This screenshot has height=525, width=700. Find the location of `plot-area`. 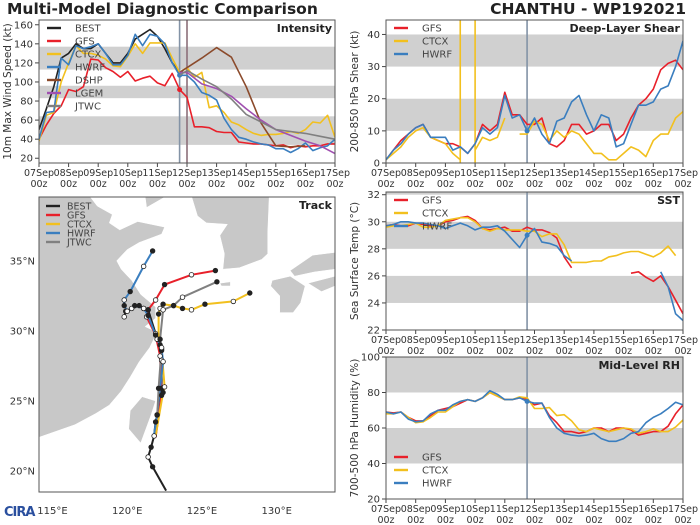

plot-area is located at coordinates (534, 91).